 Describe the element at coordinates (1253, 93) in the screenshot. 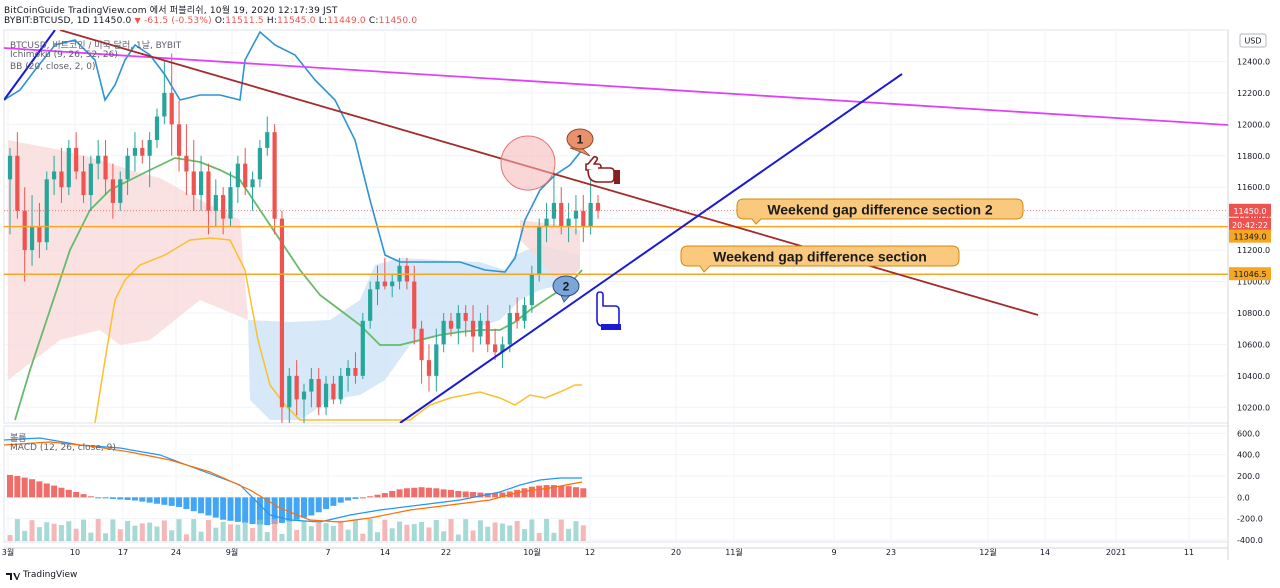

I see `y-tick-label: 12200.0` at that location.